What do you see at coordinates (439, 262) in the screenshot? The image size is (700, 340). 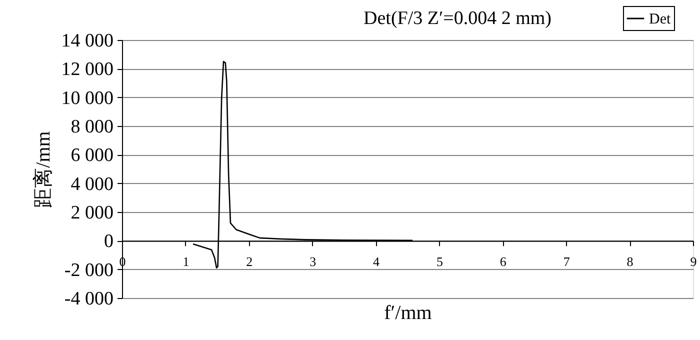 I see `x-tick-label: 5` at bounding box center [439, 262].